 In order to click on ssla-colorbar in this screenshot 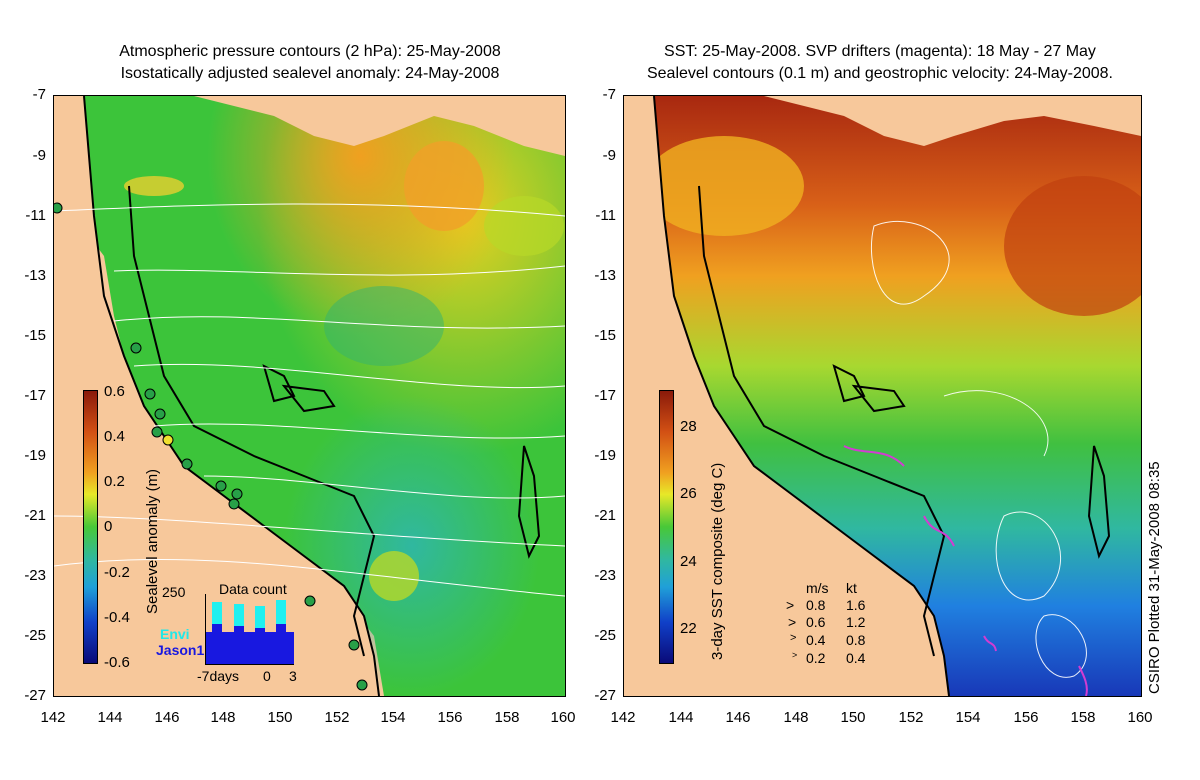, I will do `click(90, 527)`.